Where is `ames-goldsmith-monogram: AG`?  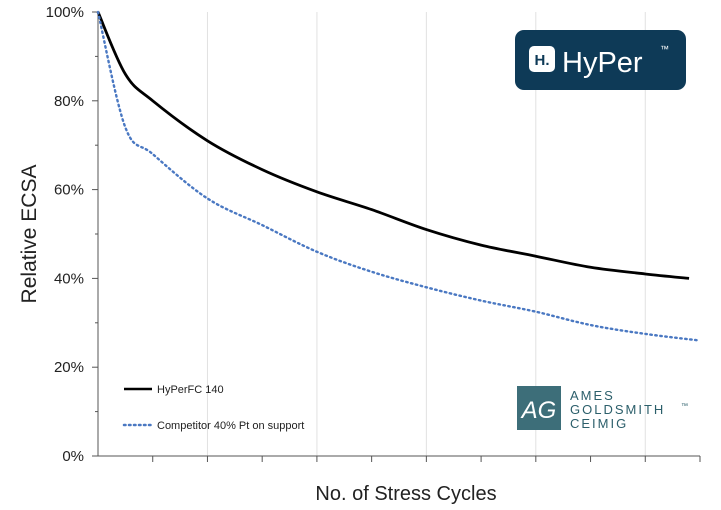 ames-goldsmith-monogram: AG is located at coordinates (538, 410).